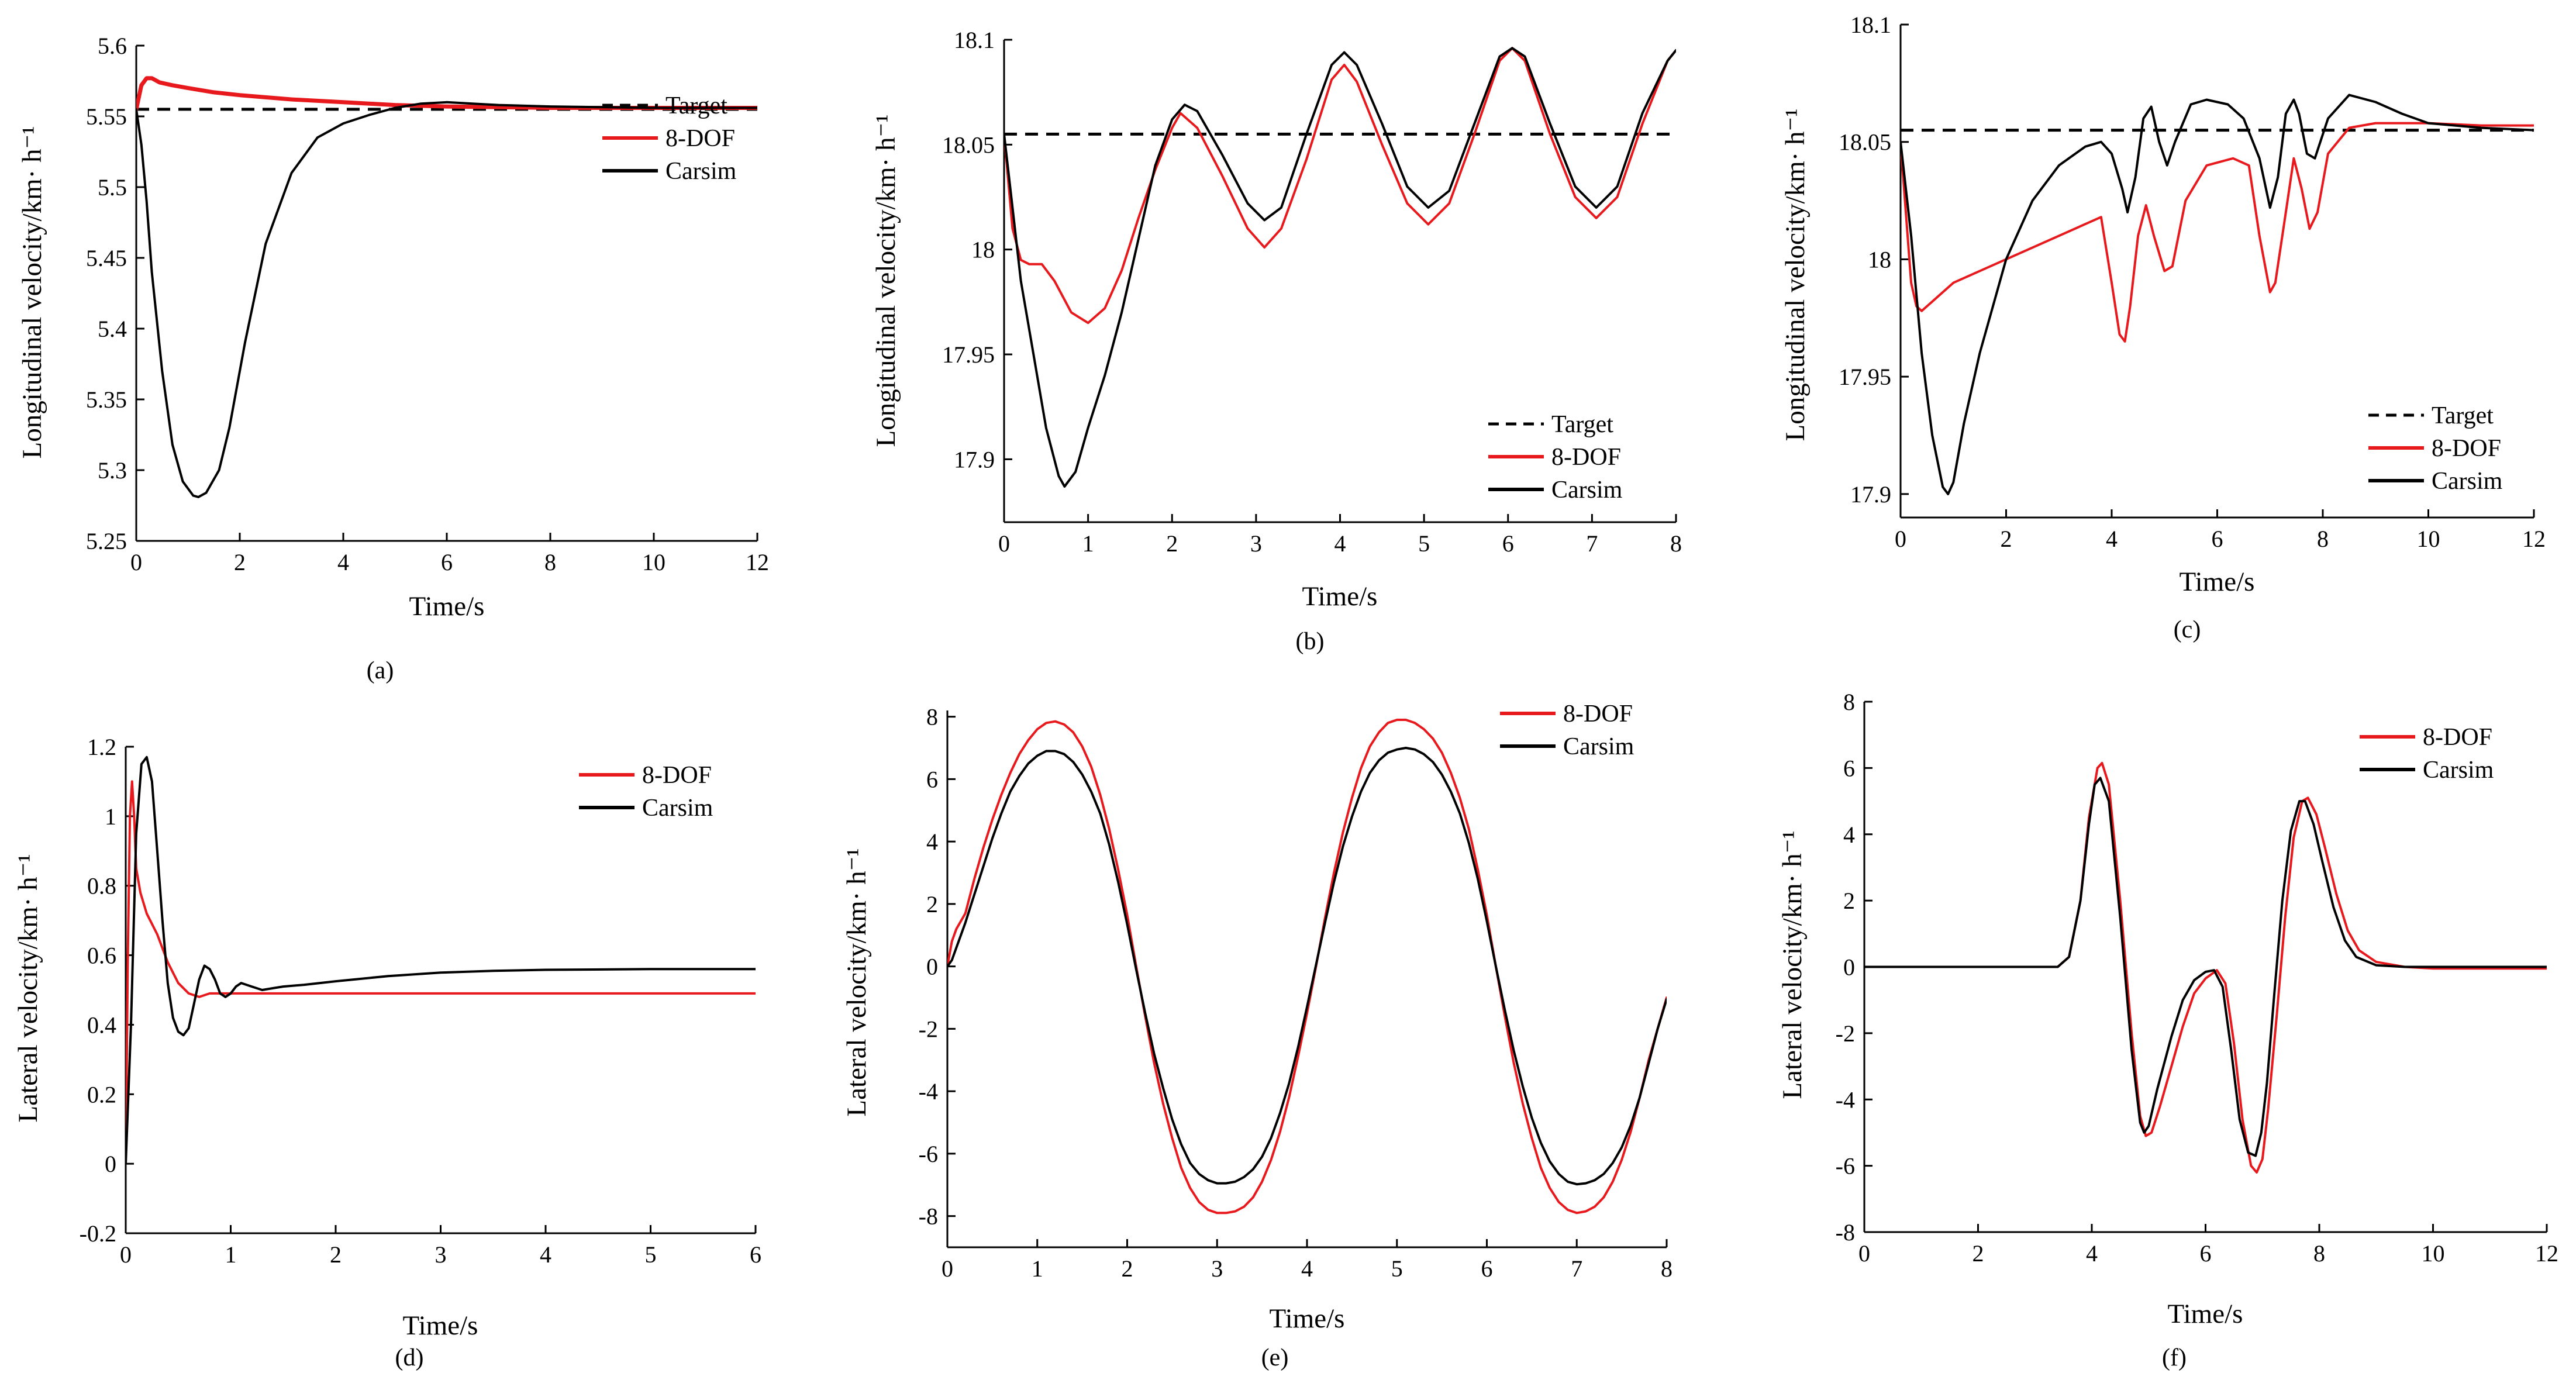 Image resolution: width=2576 pixels, height=1373 pixels. What do you see at coordinates (410, 1357) in the screenshot?
I see `panel-caption: (d)` at bounding box center [410, 1357].